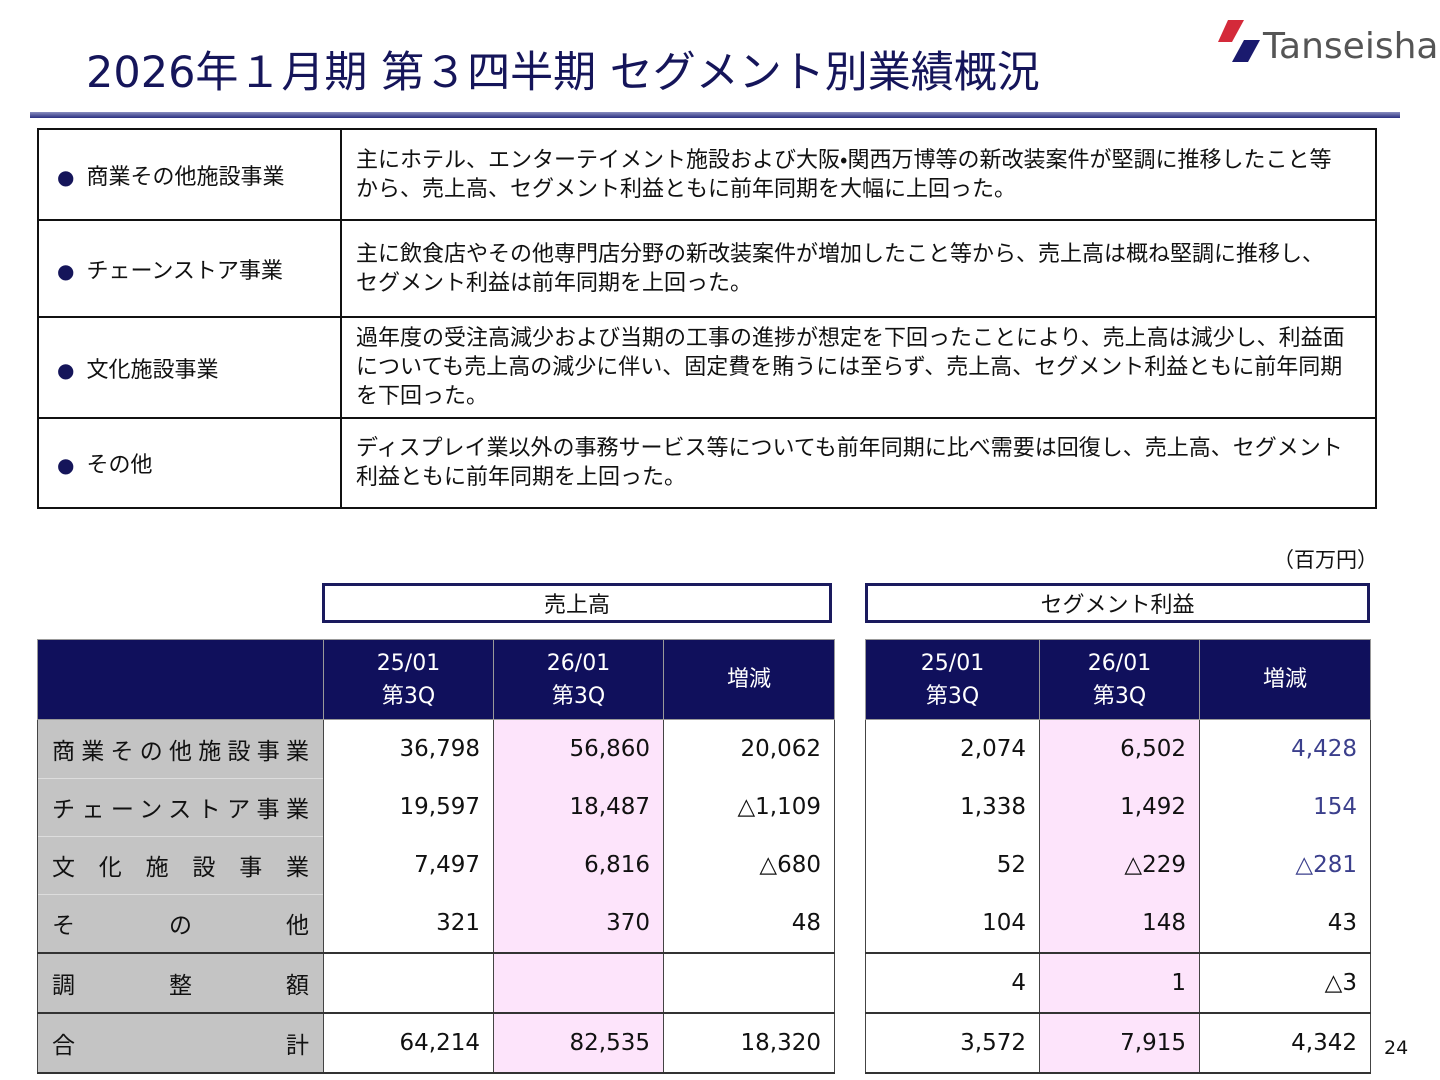 The image size is (1440, 1080). What do you see at coordinates (577, 603) in the screenshot?
I see `group-header: 売上高` at bounding box center [577, 603].